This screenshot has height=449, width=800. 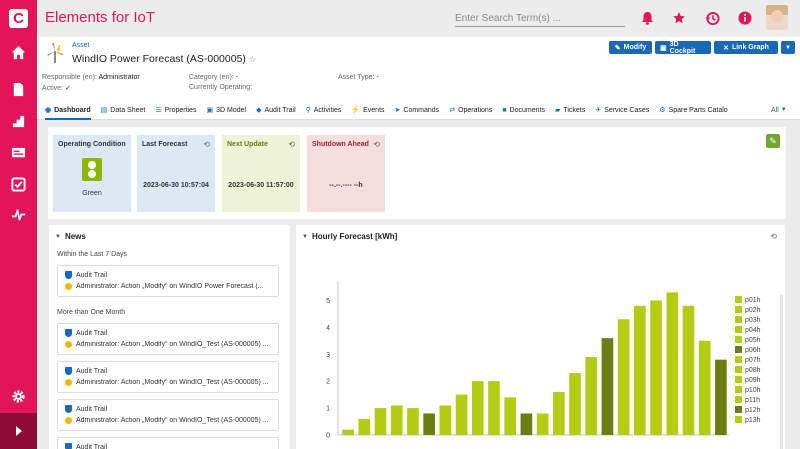 What do you see at coordinates (745, 18) in the screenshot?
I see `info-icon` at bounding box center [745, 18].